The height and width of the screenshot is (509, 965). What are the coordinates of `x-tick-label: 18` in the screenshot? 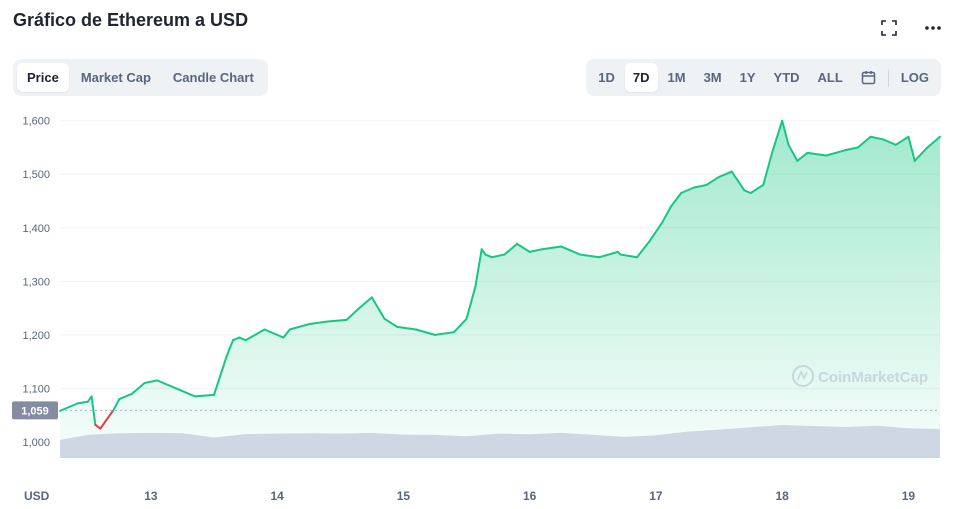 It's located at (783, 496).